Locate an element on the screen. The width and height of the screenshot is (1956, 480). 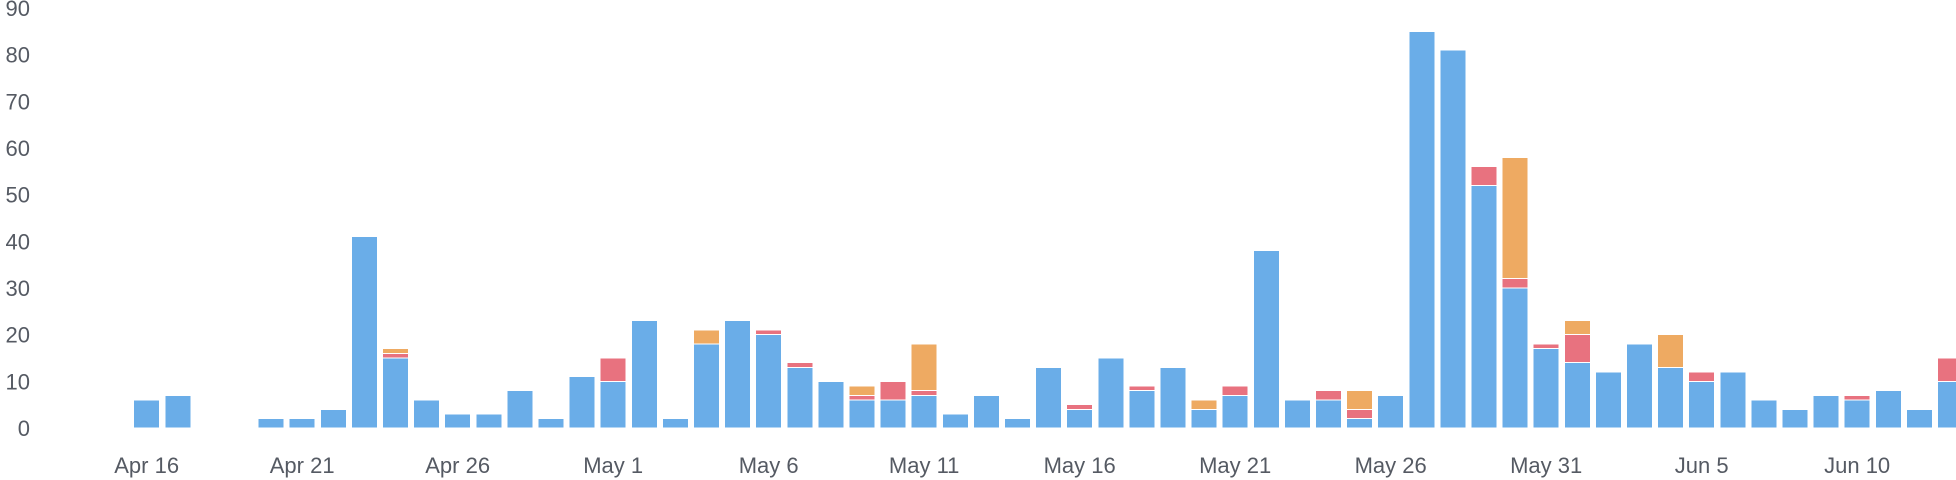
x-tick-label: May 26 is located at coordinates (1391, 465).